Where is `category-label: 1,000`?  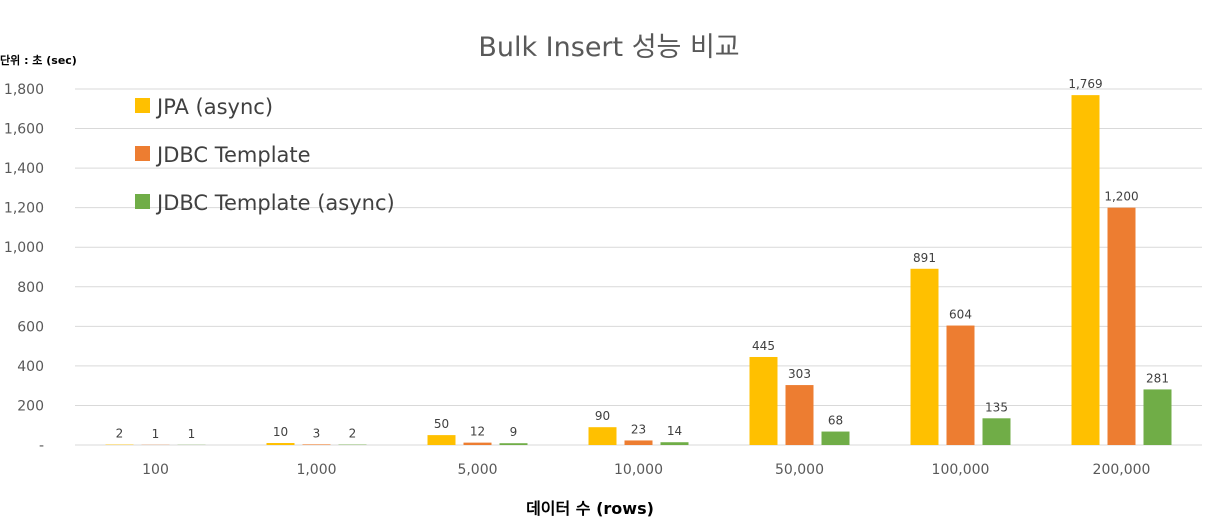
category-label: 1,000 is located at coordinates (316, 470).